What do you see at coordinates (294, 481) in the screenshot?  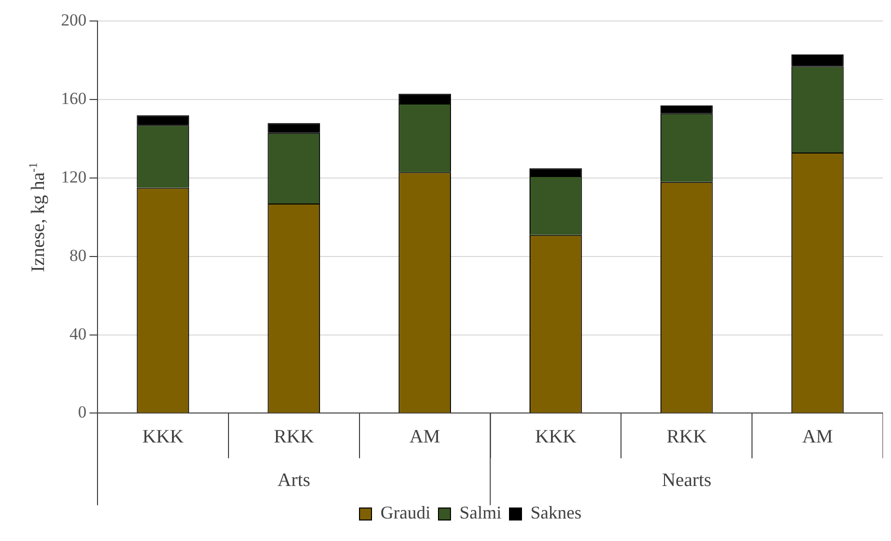 I see `text: Arts` at bounding box center [294, 481].